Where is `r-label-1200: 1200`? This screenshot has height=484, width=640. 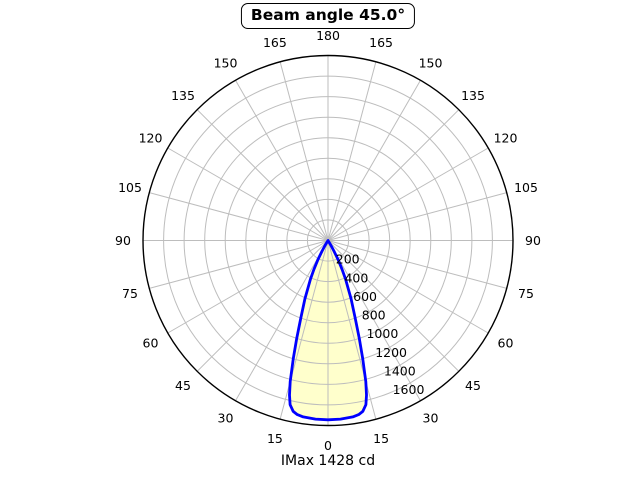 r-label-1200: 1200 is located at coordinates (391, 352).